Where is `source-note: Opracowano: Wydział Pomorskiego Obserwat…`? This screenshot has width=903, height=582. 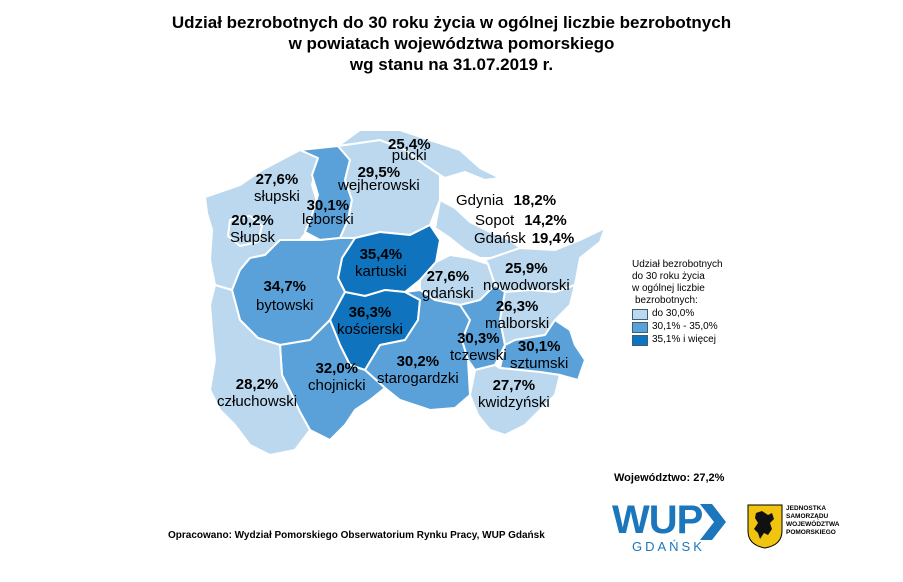 source-note: Opracowano: Wydział Pomorskiego Obserwat… is located at coordinates (356, 535).